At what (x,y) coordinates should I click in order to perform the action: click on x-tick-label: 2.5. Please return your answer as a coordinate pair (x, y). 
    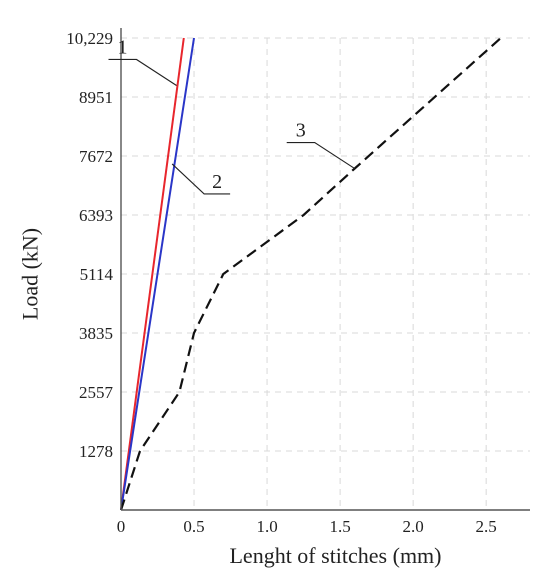
    Looking at the image, I should click on (486, 526).